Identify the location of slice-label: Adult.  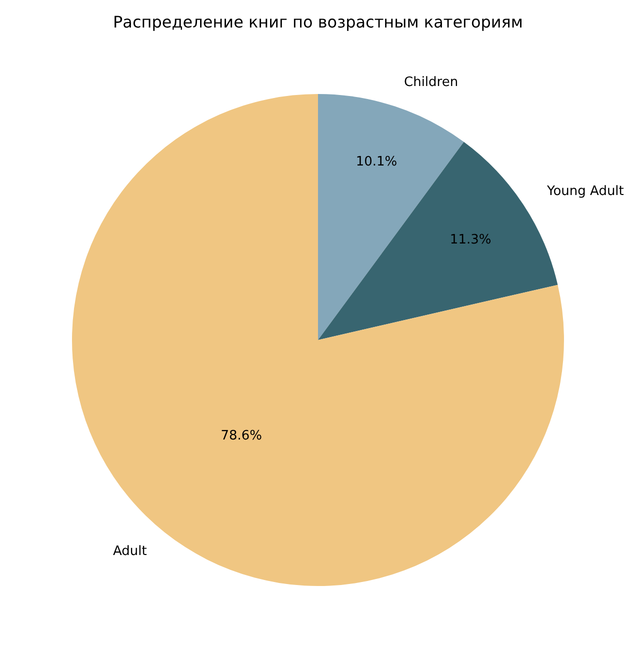
(130, 551).